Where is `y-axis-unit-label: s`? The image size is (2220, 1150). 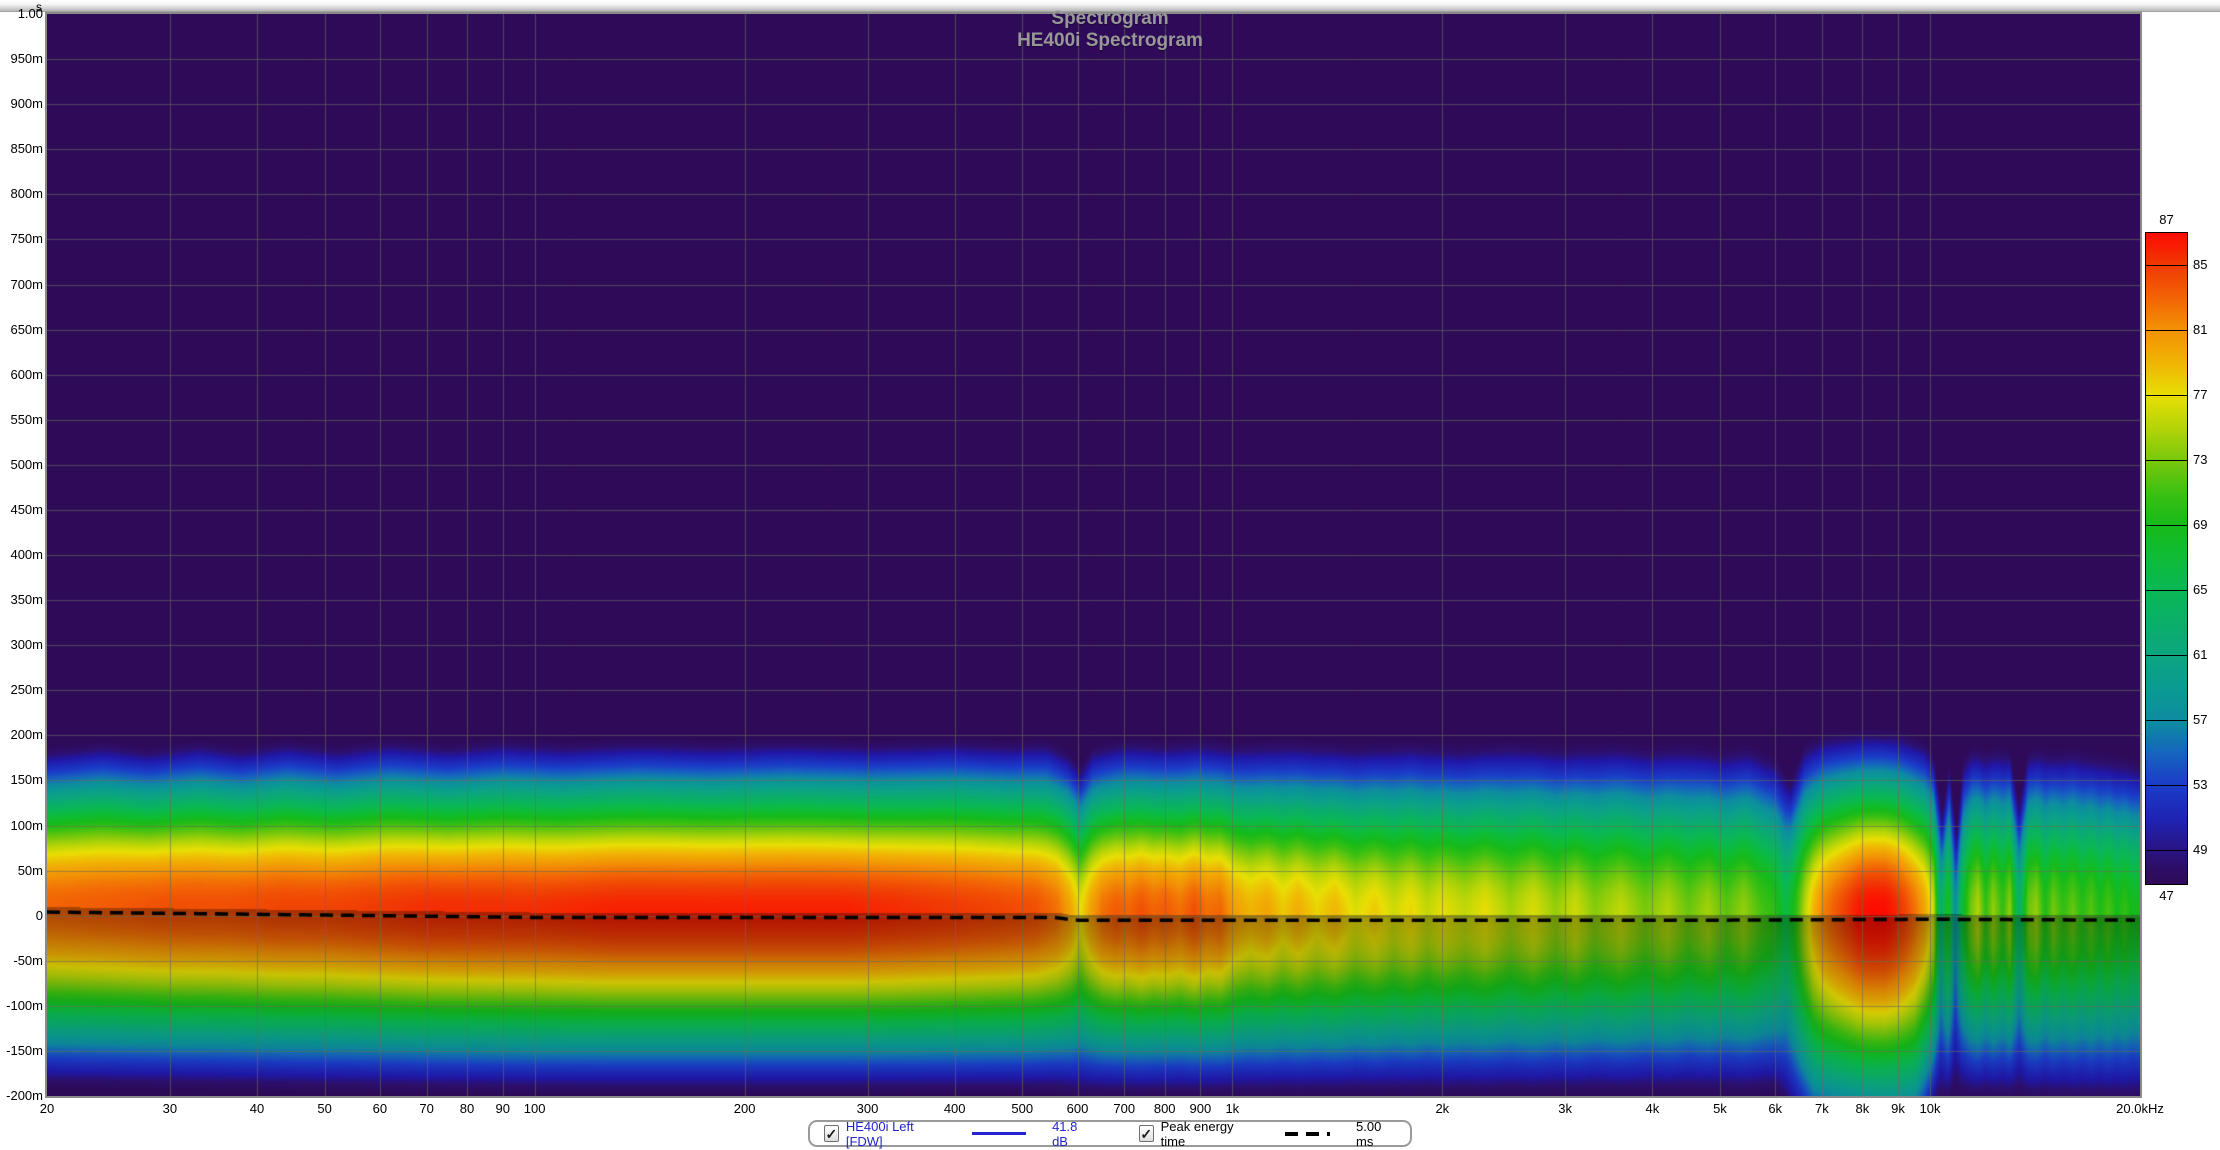 y-axis-unit-label: s is located at coordinates (39, 7).